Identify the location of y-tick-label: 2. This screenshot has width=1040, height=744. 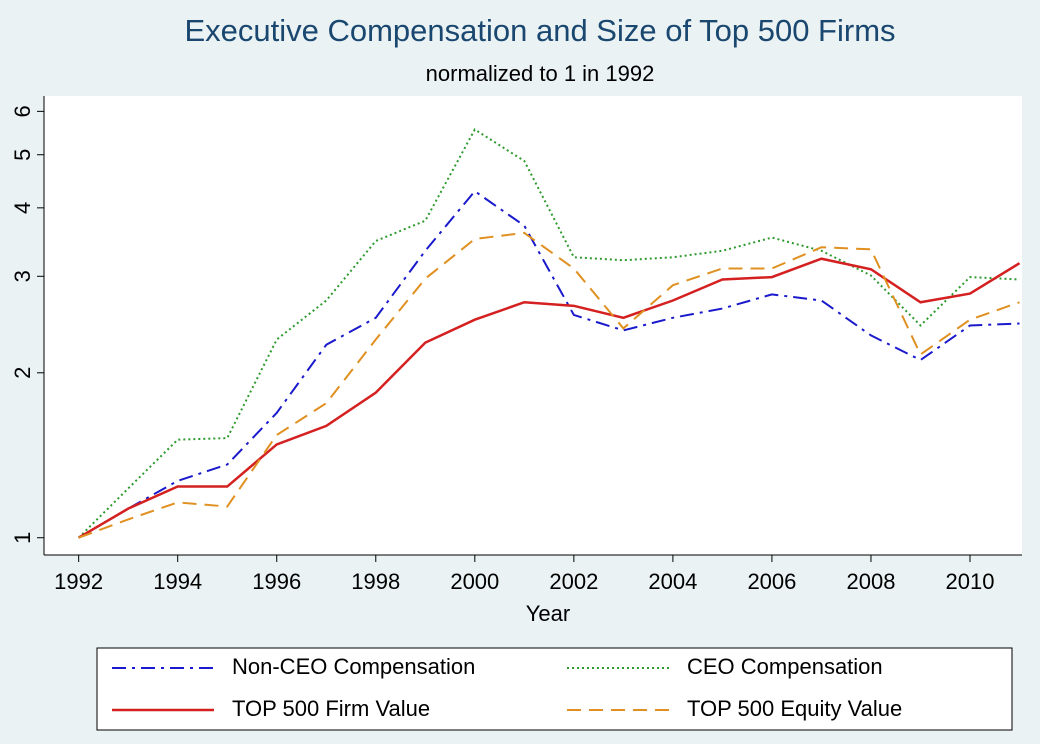
(22, 373).